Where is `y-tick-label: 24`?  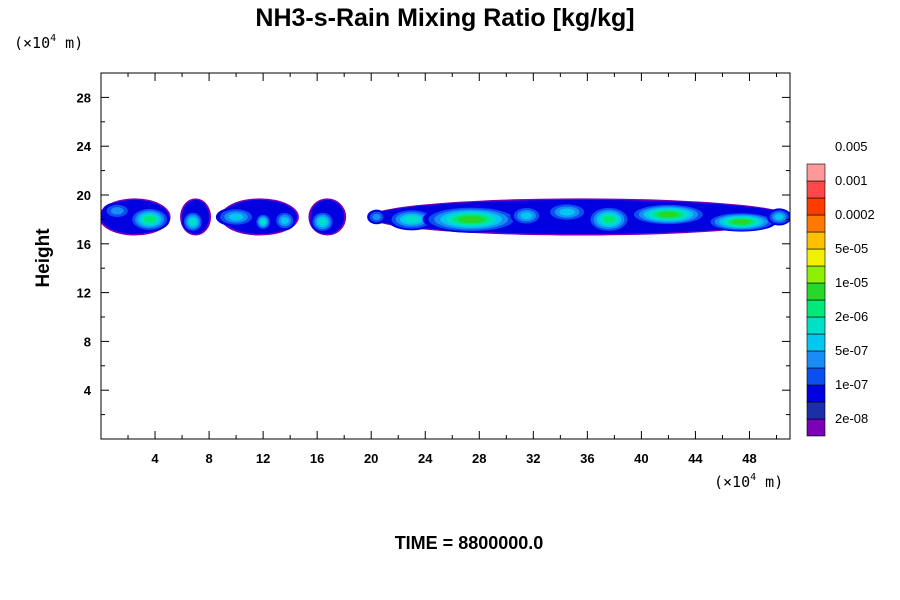
y-tick-label: 24 is located at coordinates (84, 146).